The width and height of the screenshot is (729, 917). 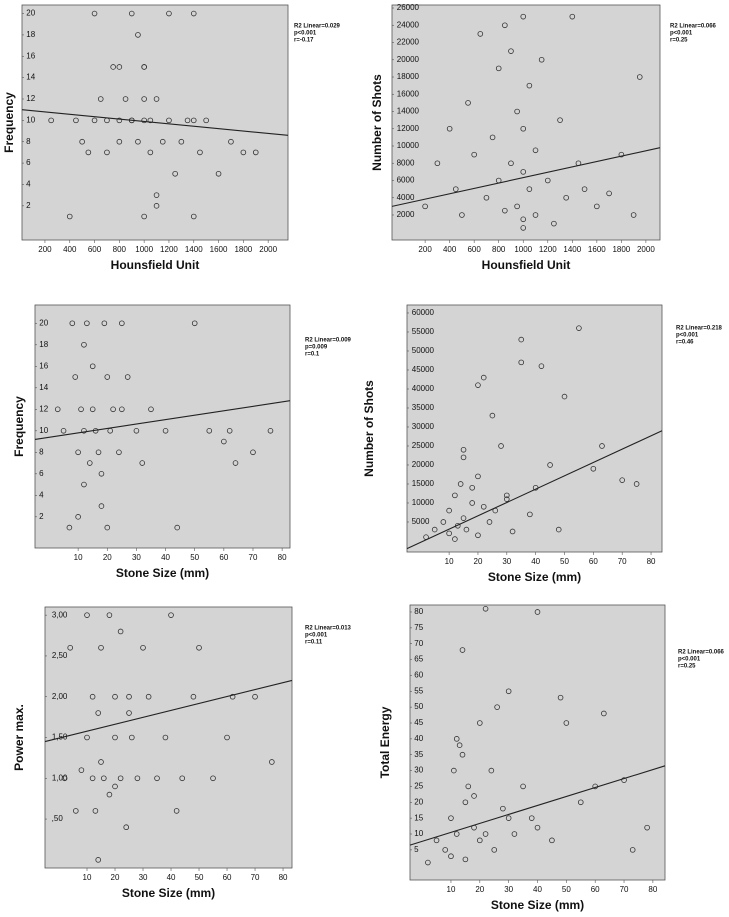 I want to click on trend-line, so click(x=537, y=805).